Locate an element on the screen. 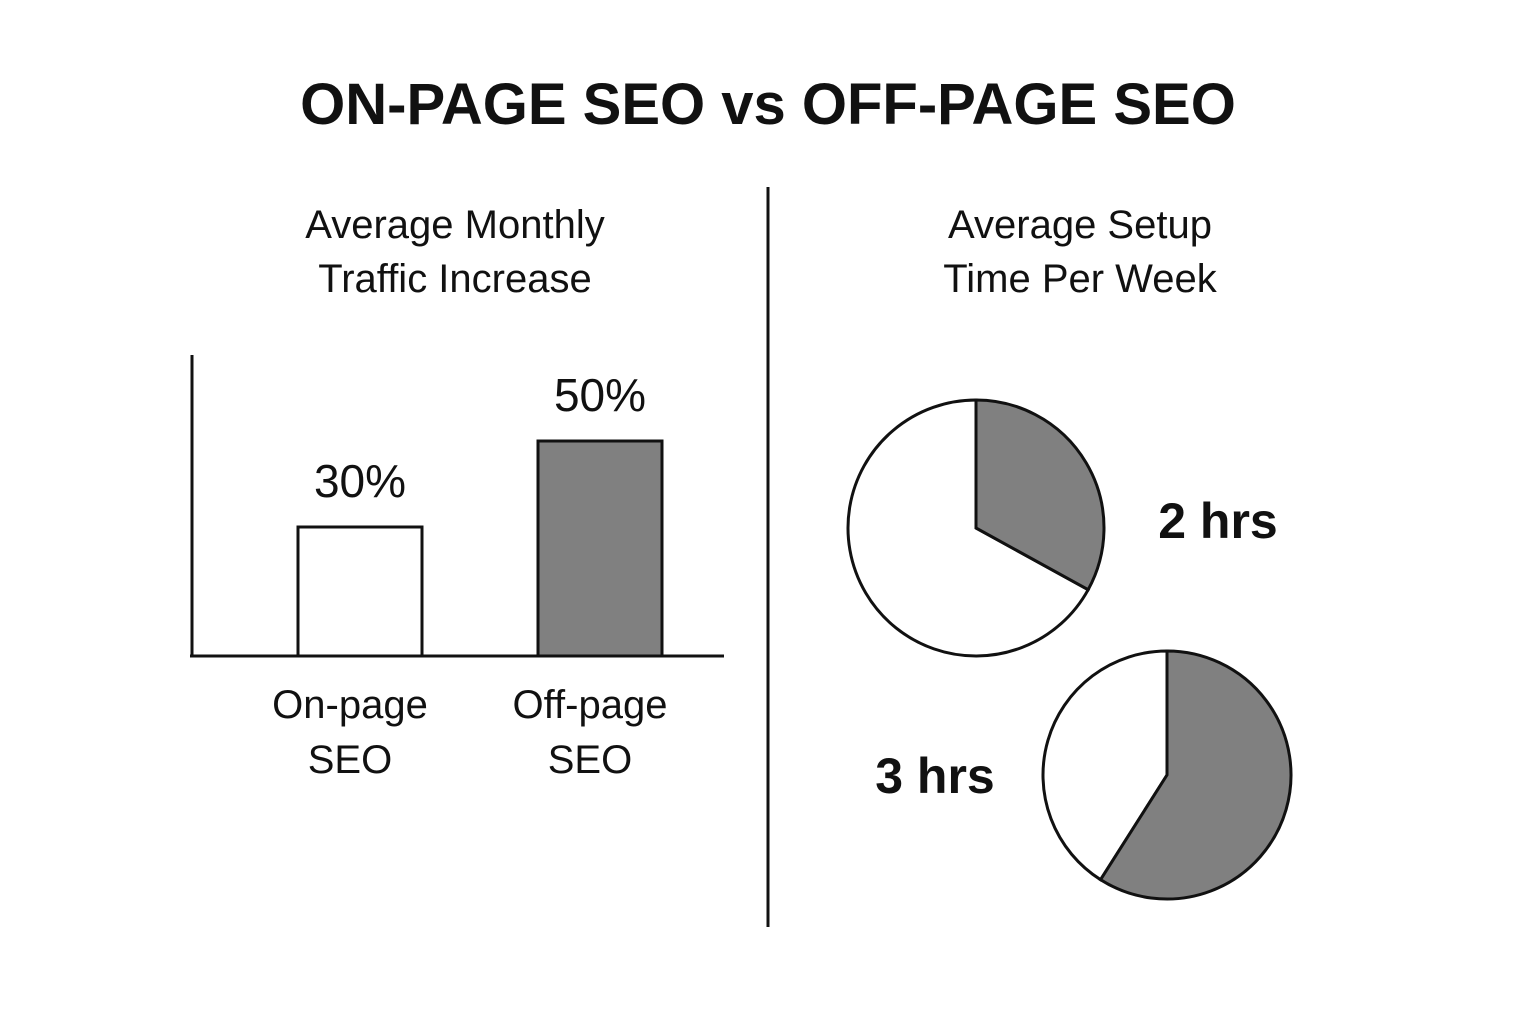 The height and width of the screenshot is (1024, 1536). pie-wedge-rest is located at coordinates (968, 528).